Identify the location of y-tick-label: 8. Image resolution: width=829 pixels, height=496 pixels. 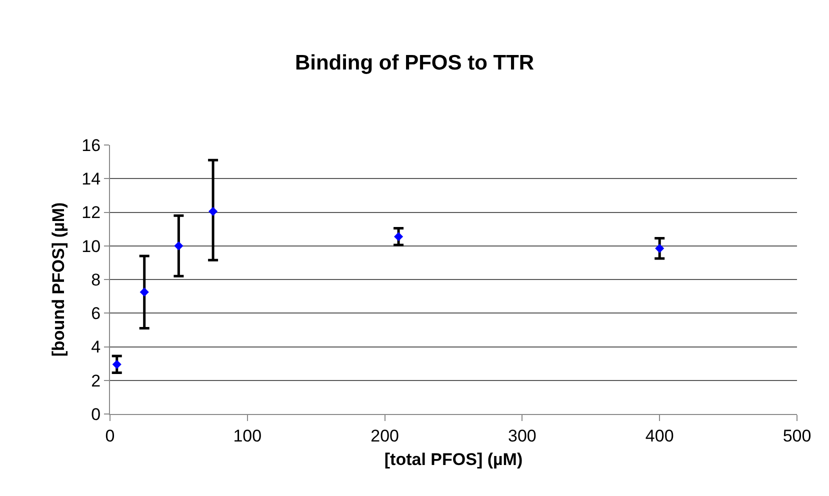
(96, 280).